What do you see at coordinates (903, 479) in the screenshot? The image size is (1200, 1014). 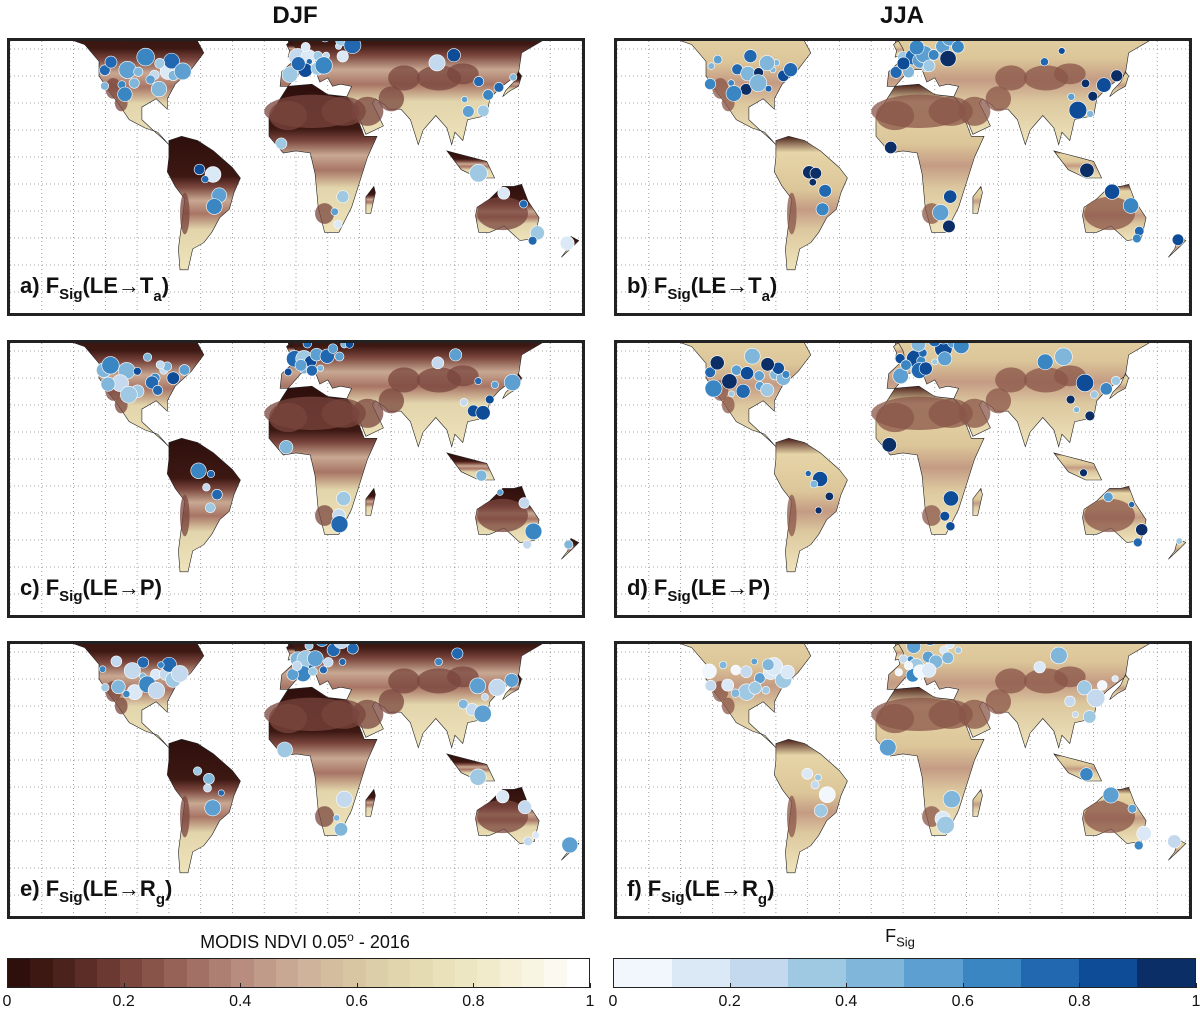 I see `map-panel-d: d) FSig(LE→P)` at bounding box center [903, 479].